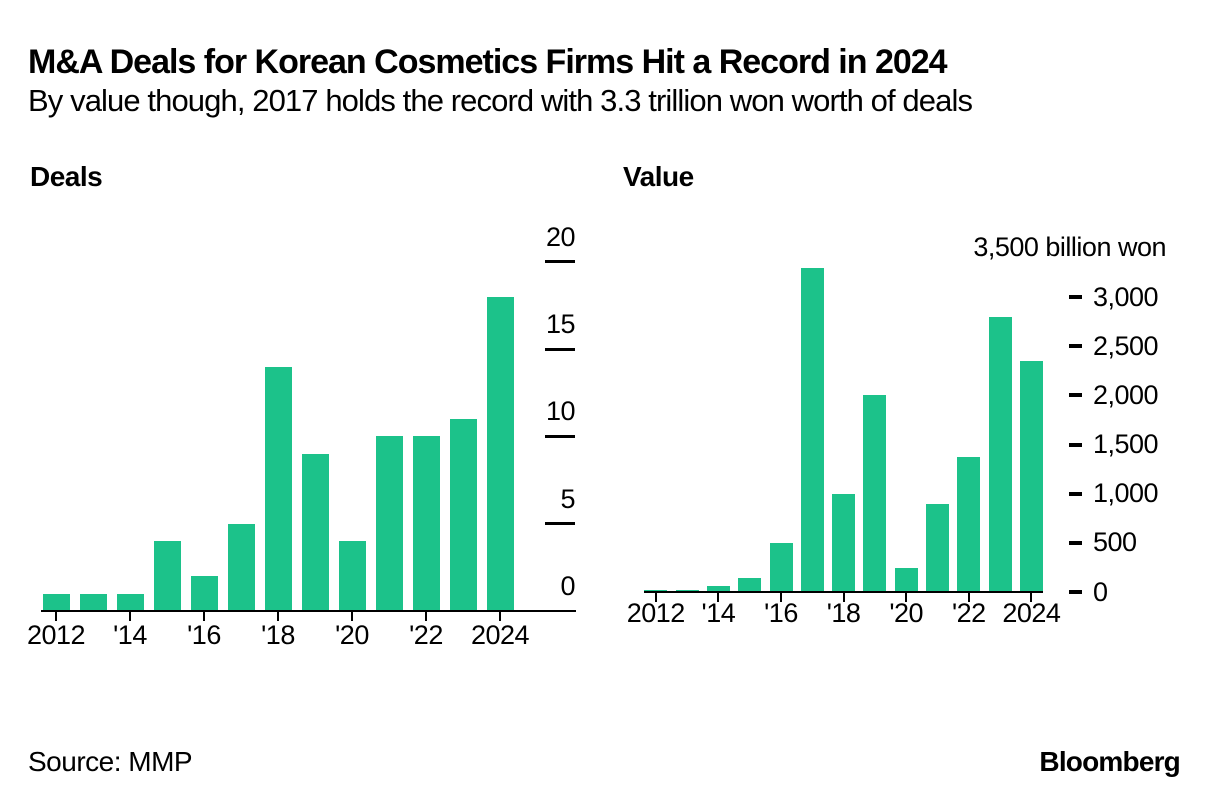 The image size is (1221, 808). I want to click on bar-deals-2022, so click(426, 523).